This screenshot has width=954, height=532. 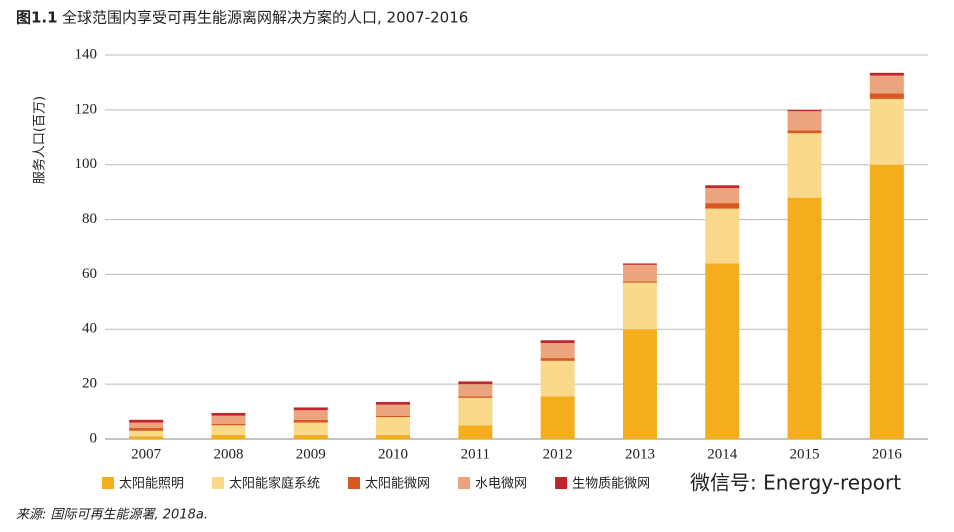 What do you see at coordinates (86, 164) in the screenshot?
I see `y-tick-label: 100` at bounding box center [86, 164].